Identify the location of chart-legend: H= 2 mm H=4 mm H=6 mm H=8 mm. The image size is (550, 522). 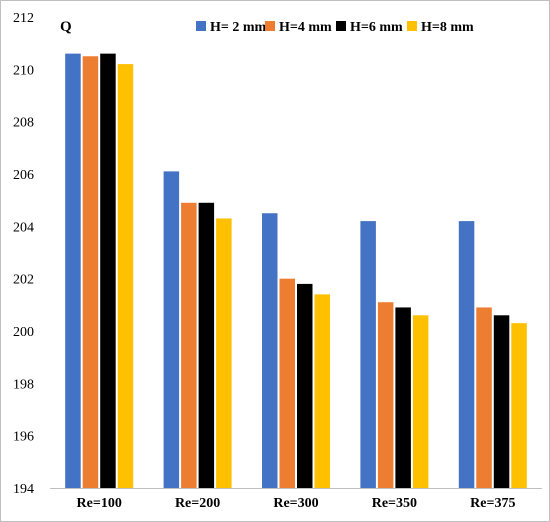
(335, 27).